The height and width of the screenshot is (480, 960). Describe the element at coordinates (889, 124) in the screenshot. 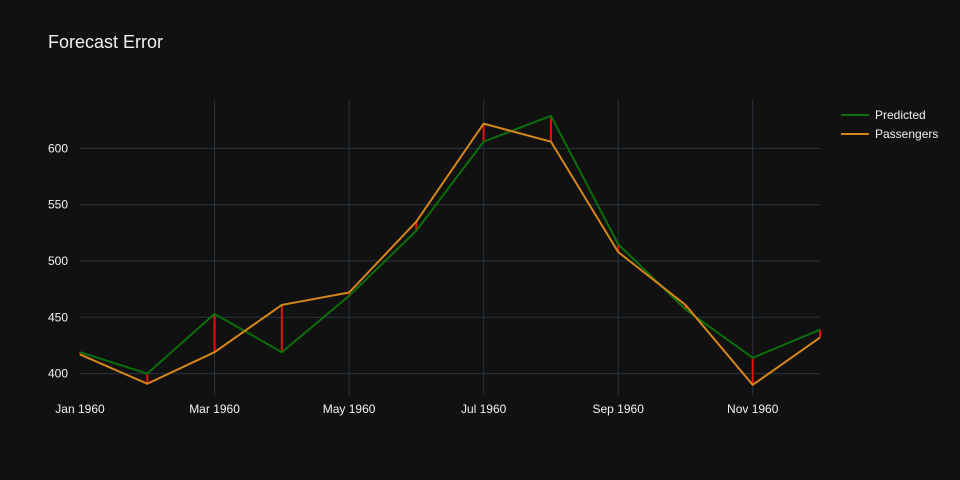

I see `legend: Predicted Passengers` at that location.